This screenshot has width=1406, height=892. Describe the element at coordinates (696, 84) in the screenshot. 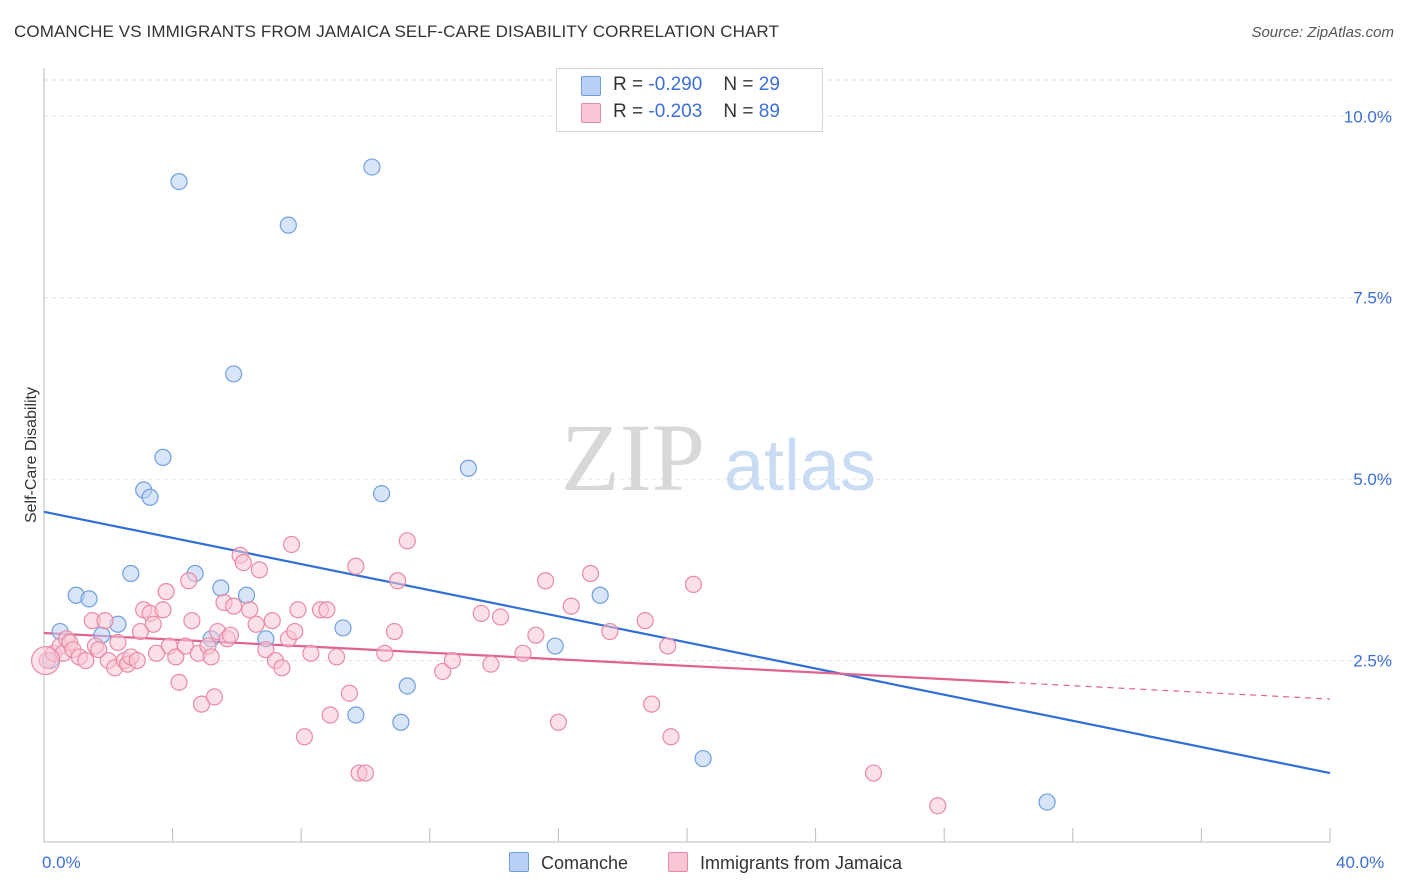

I see `legend-text-comanche: R = -0.290 N = 29` at that location.